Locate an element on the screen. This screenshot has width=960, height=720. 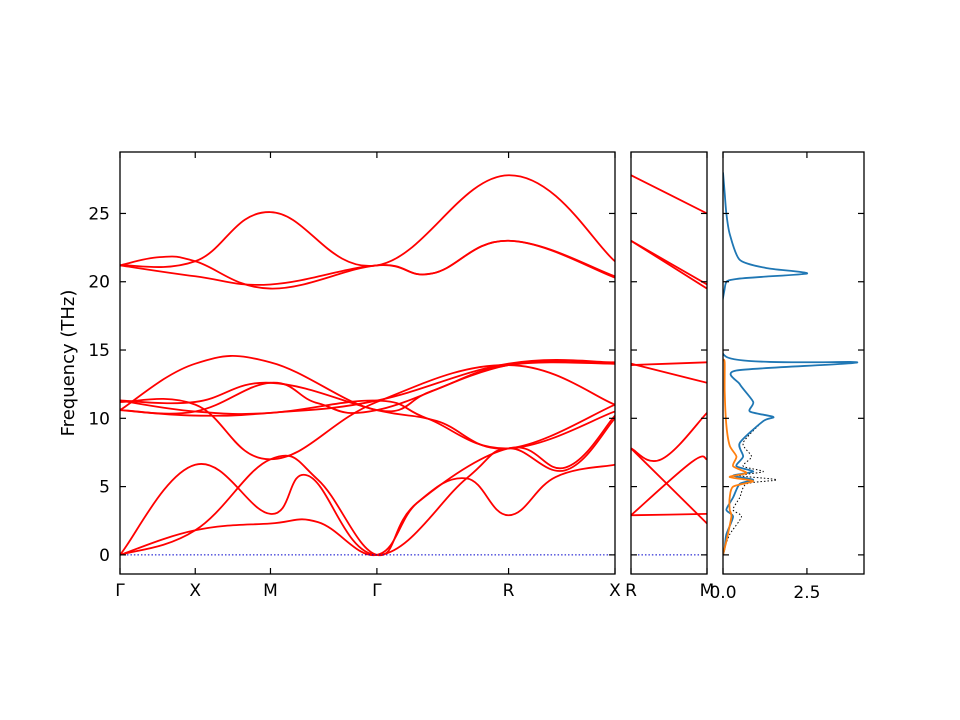
y-axis-label: Frequency (THz) is located at coordinates (68, 363).